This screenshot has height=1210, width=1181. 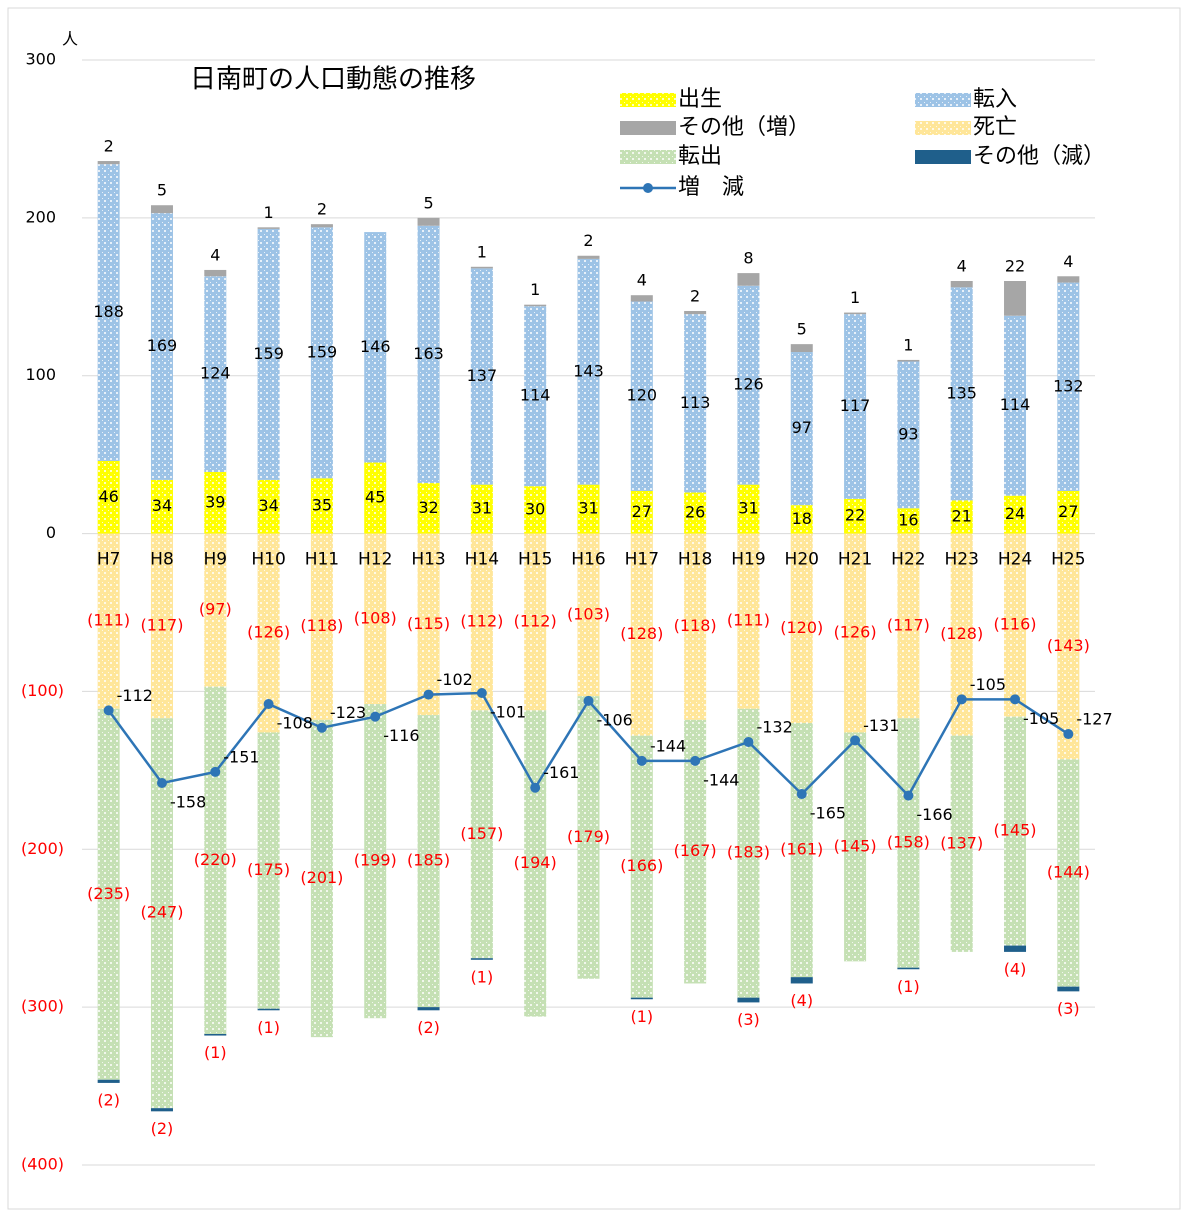 I want to click on x-tick-label: H19, so click(x=748, y=560).